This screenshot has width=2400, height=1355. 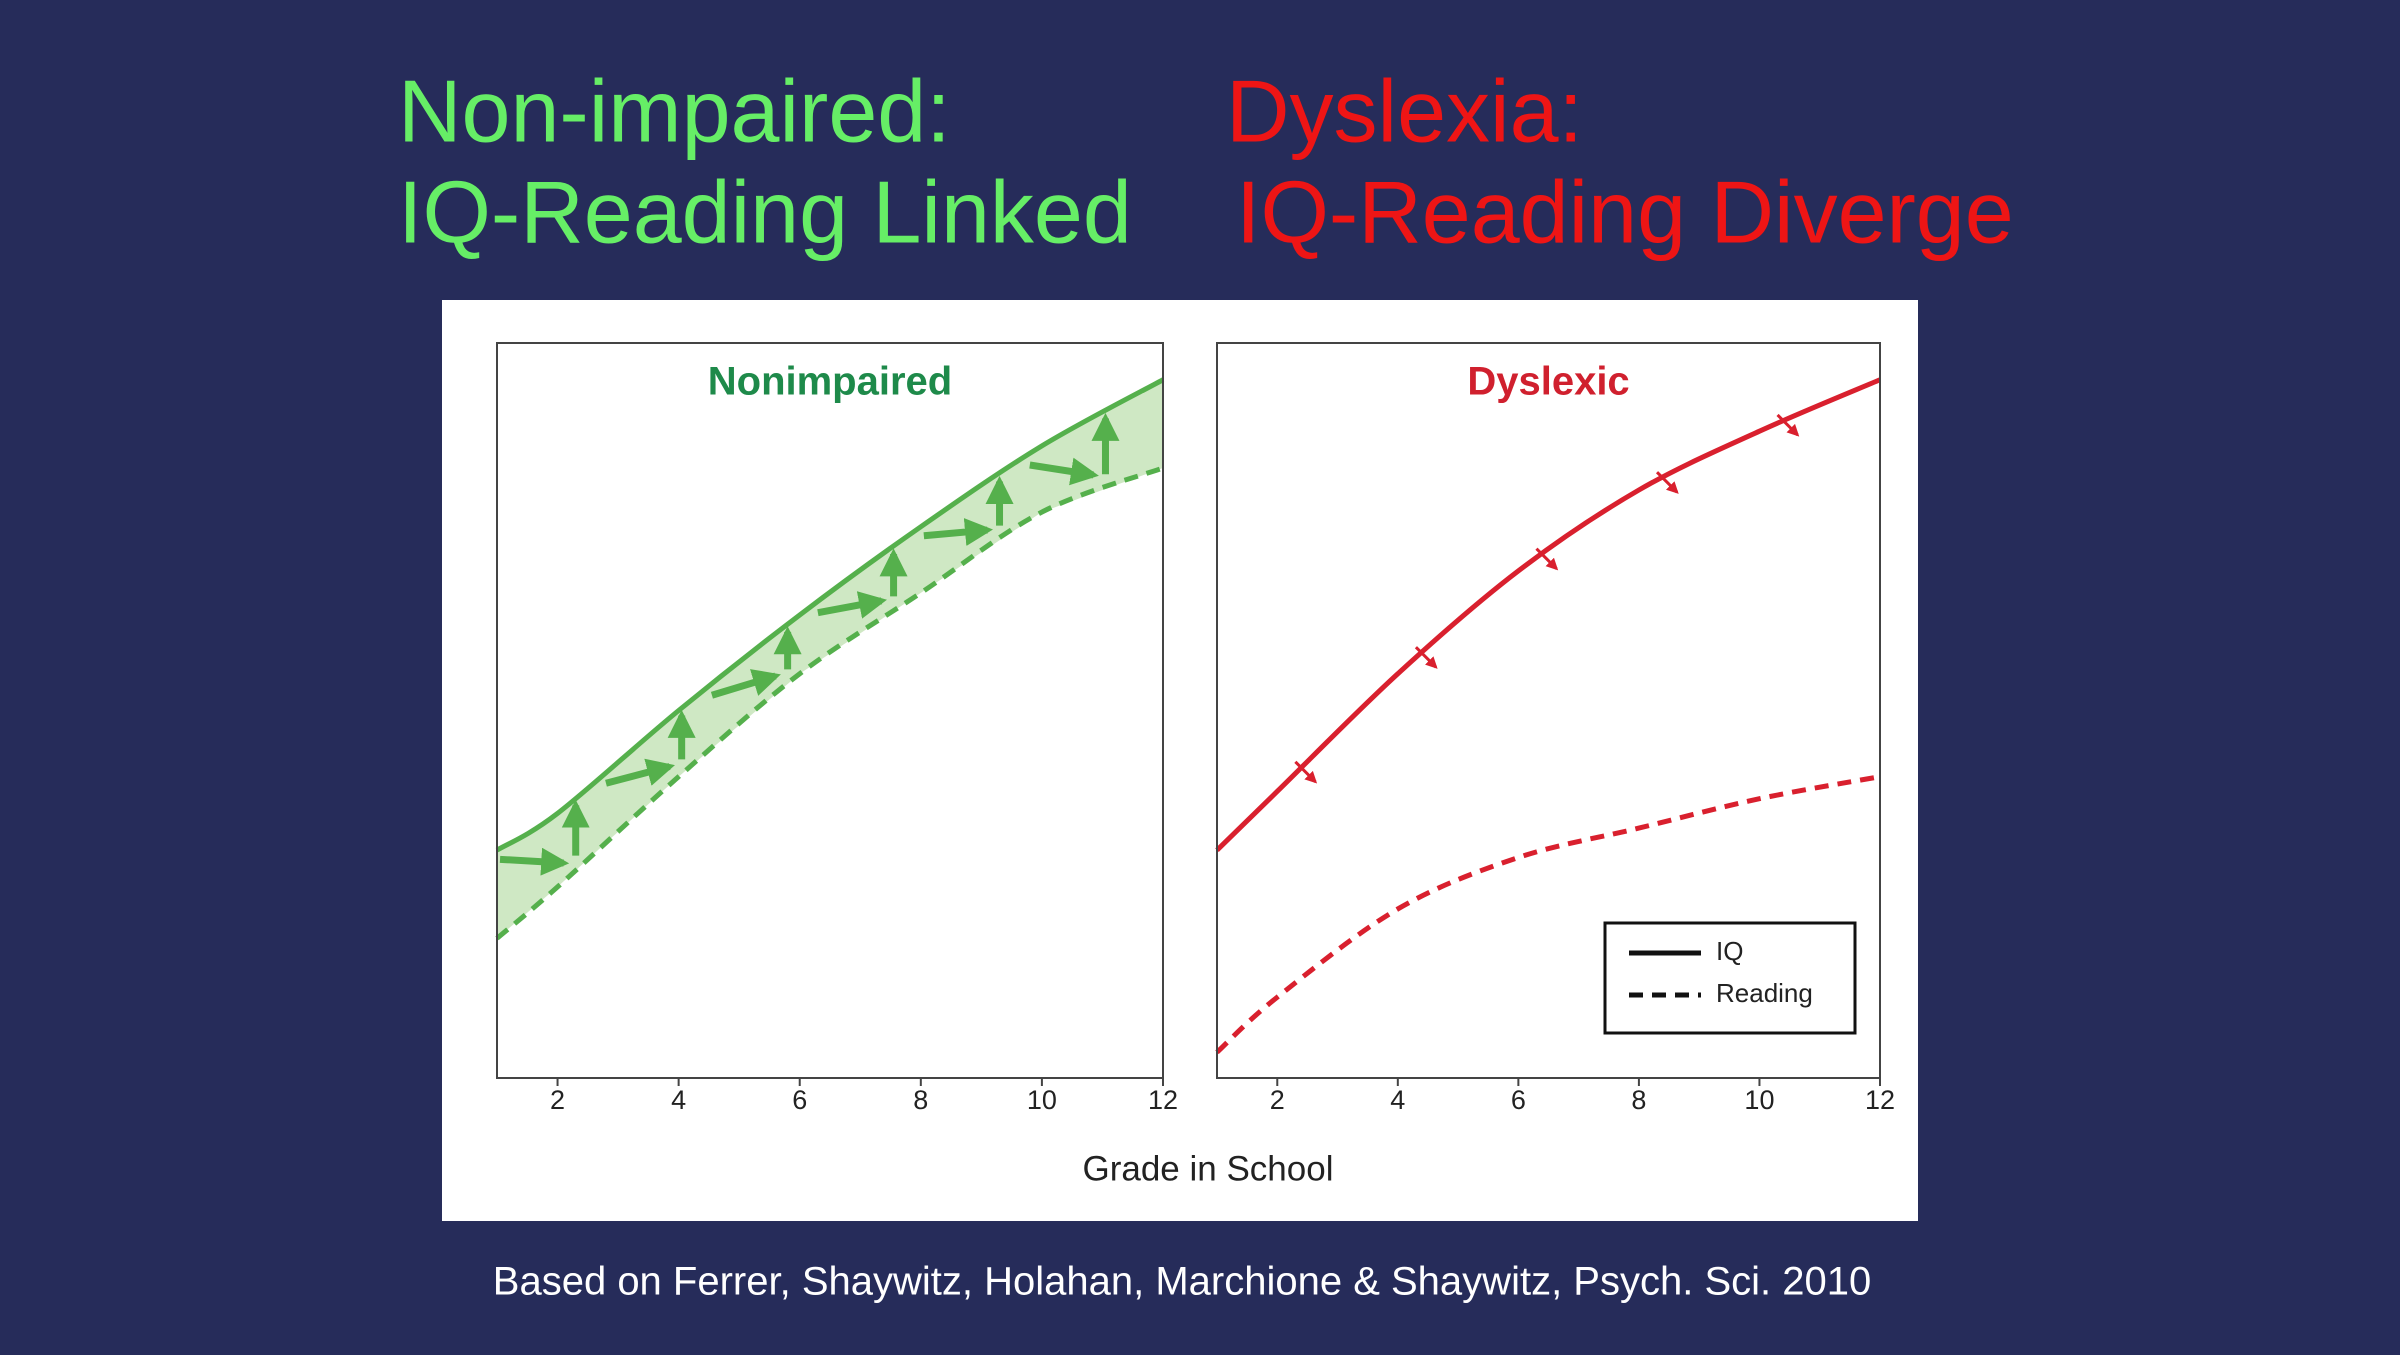 What do you see at coordinates (674, 110) in the screenshot?
I see `headline: Non-impaired:` at bounding box center [674, 110].